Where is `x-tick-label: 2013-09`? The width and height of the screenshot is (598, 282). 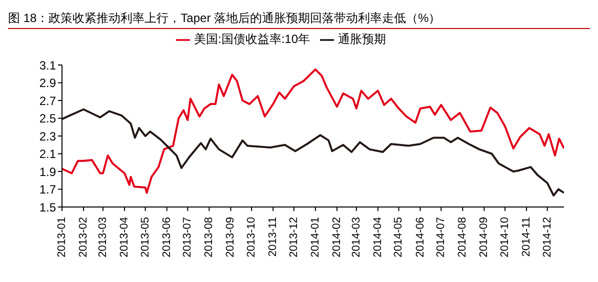
x-tick-label: 2013-09 is located at coordinates (230, 237).